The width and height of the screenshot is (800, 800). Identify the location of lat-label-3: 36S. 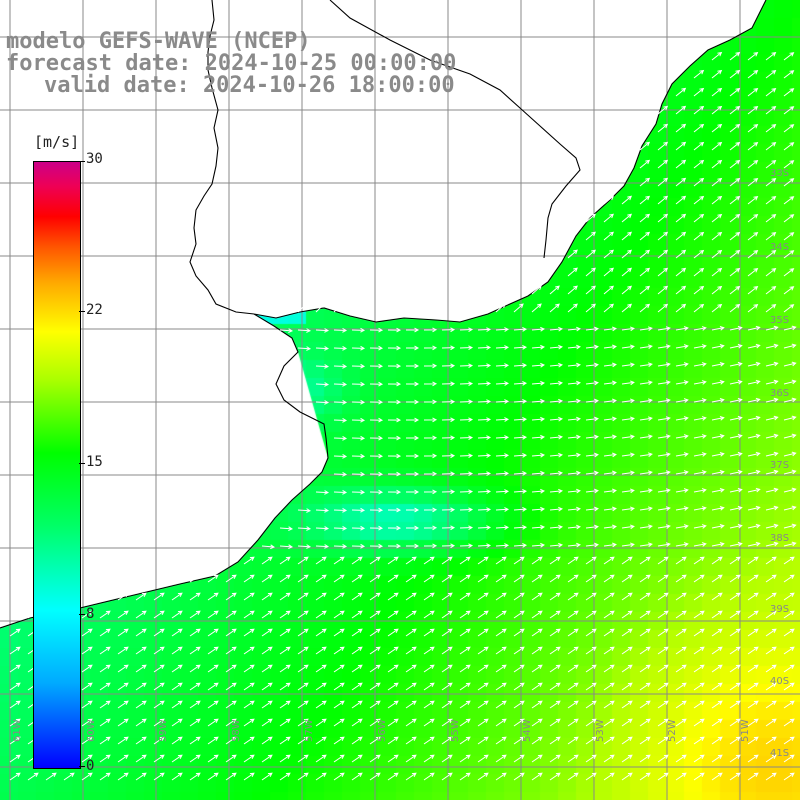
(780, 393).